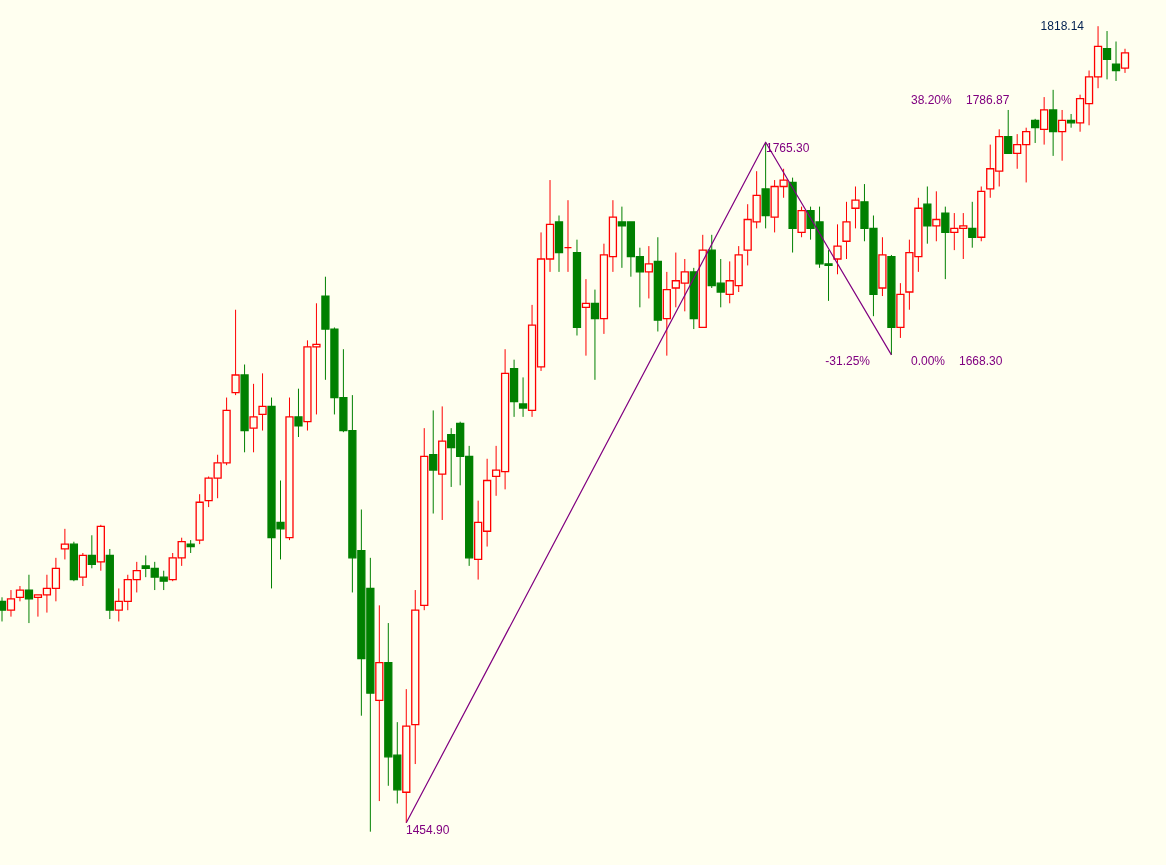  What do you see at coordinates (848, 361) in the screenshot?
I see `annotation: -31.25%` at bounding box center [848, 361].